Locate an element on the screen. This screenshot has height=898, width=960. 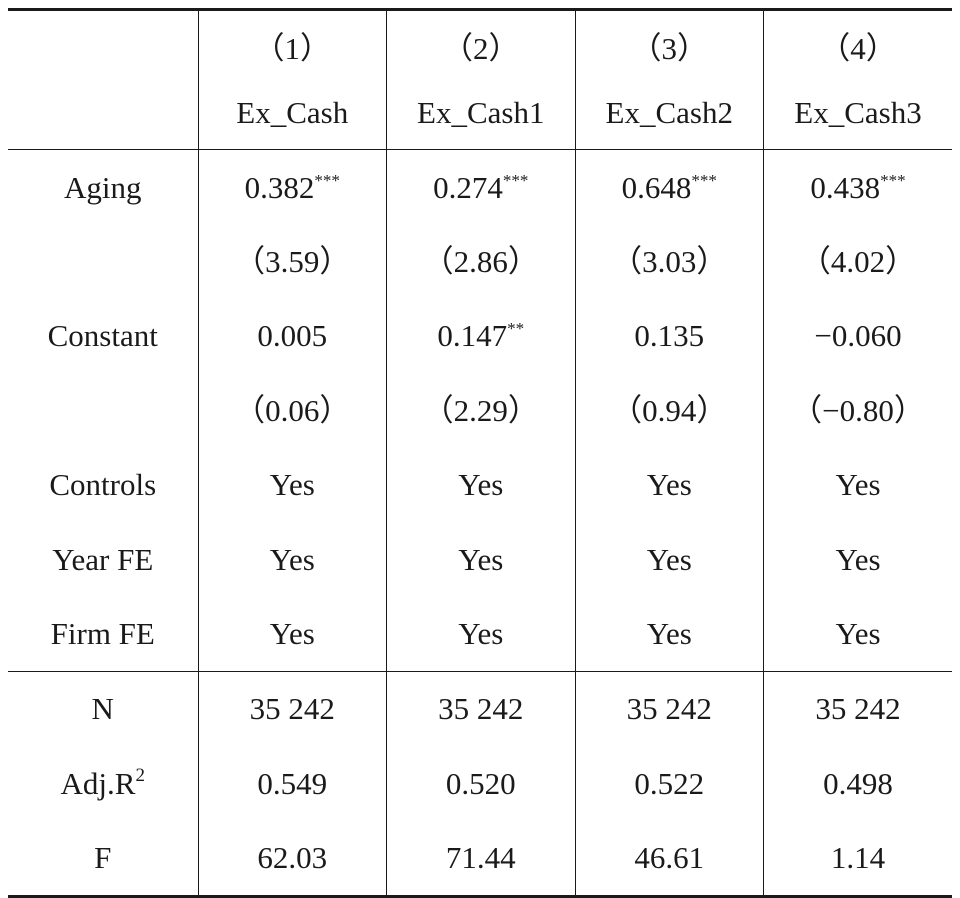
table-cell: （2.86） is located at coordinates (480, 261).